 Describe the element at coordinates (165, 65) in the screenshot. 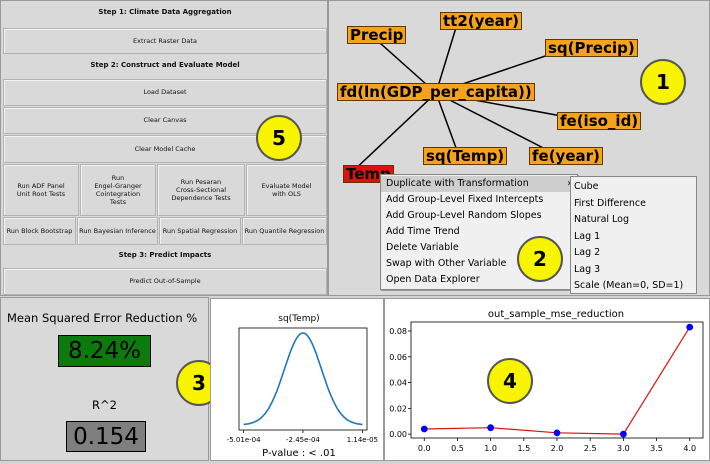

I see `step2-header: Step 2: Construct and Evaluate Model` at that location.